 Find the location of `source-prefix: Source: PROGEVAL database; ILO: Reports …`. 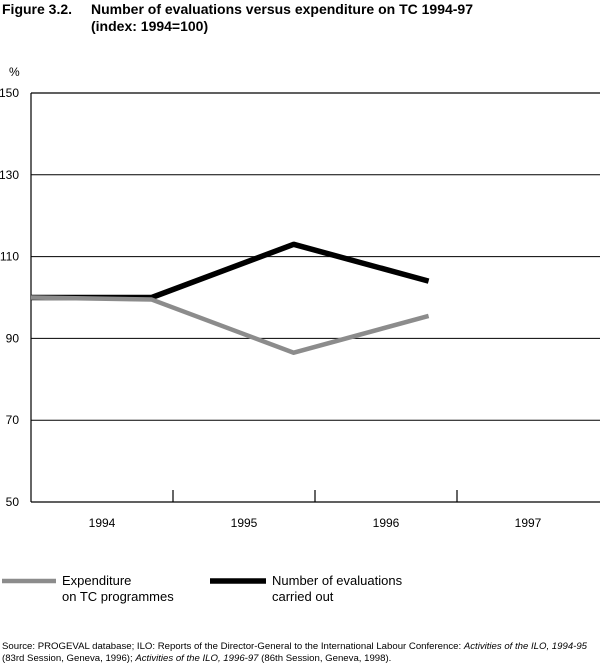

source-prefix: Source: PROGEVAL database; ILO: Reports … is located at coordinates (233, 646).